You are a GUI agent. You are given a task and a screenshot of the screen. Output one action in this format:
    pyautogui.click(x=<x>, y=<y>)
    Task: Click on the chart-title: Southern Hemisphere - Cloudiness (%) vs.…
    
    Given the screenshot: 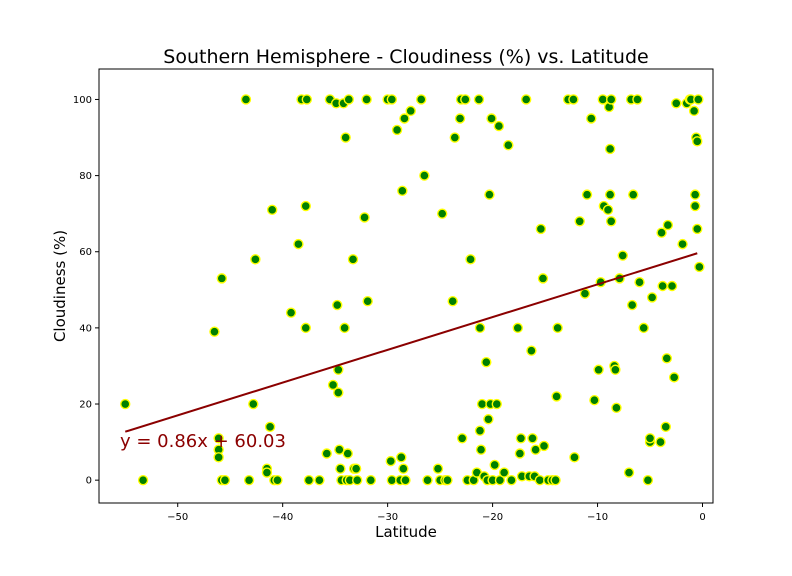 What is the action you would take?
    pyautogui.click(x=405, y=57)
    